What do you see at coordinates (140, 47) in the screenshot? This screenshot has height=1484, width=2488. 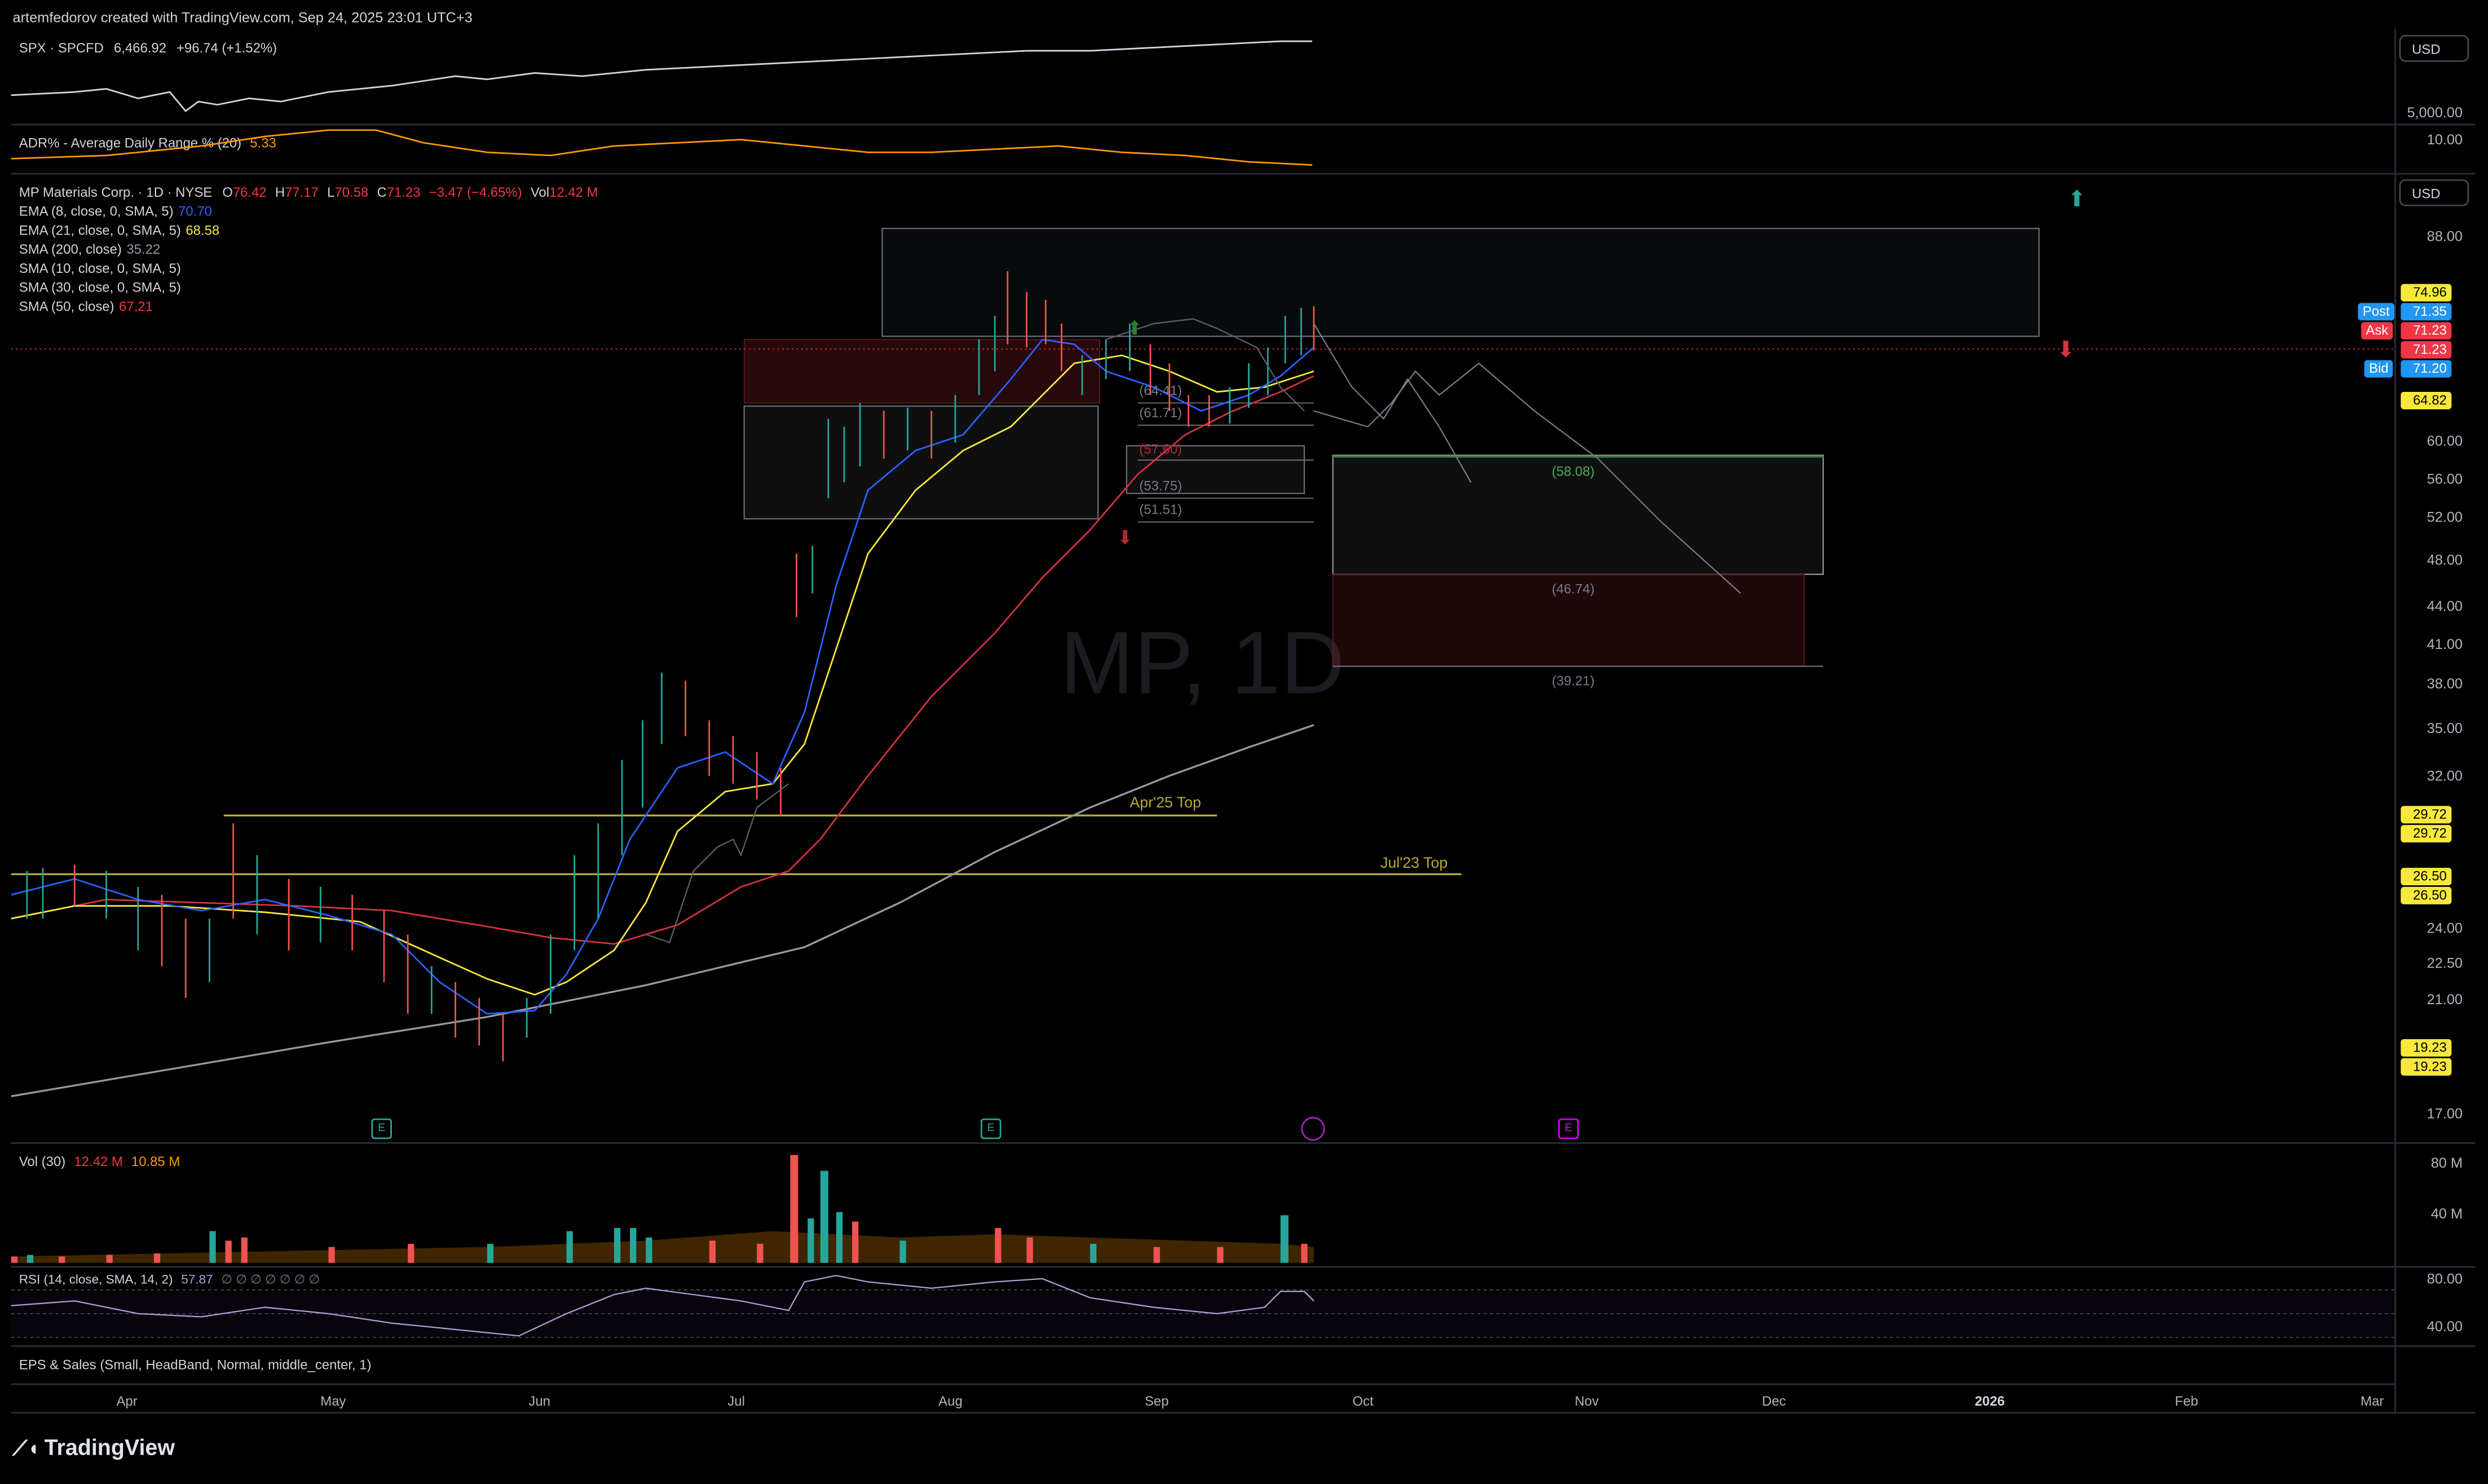 I see `spx-price: 6,466.92` at bounding box center [140, 47].